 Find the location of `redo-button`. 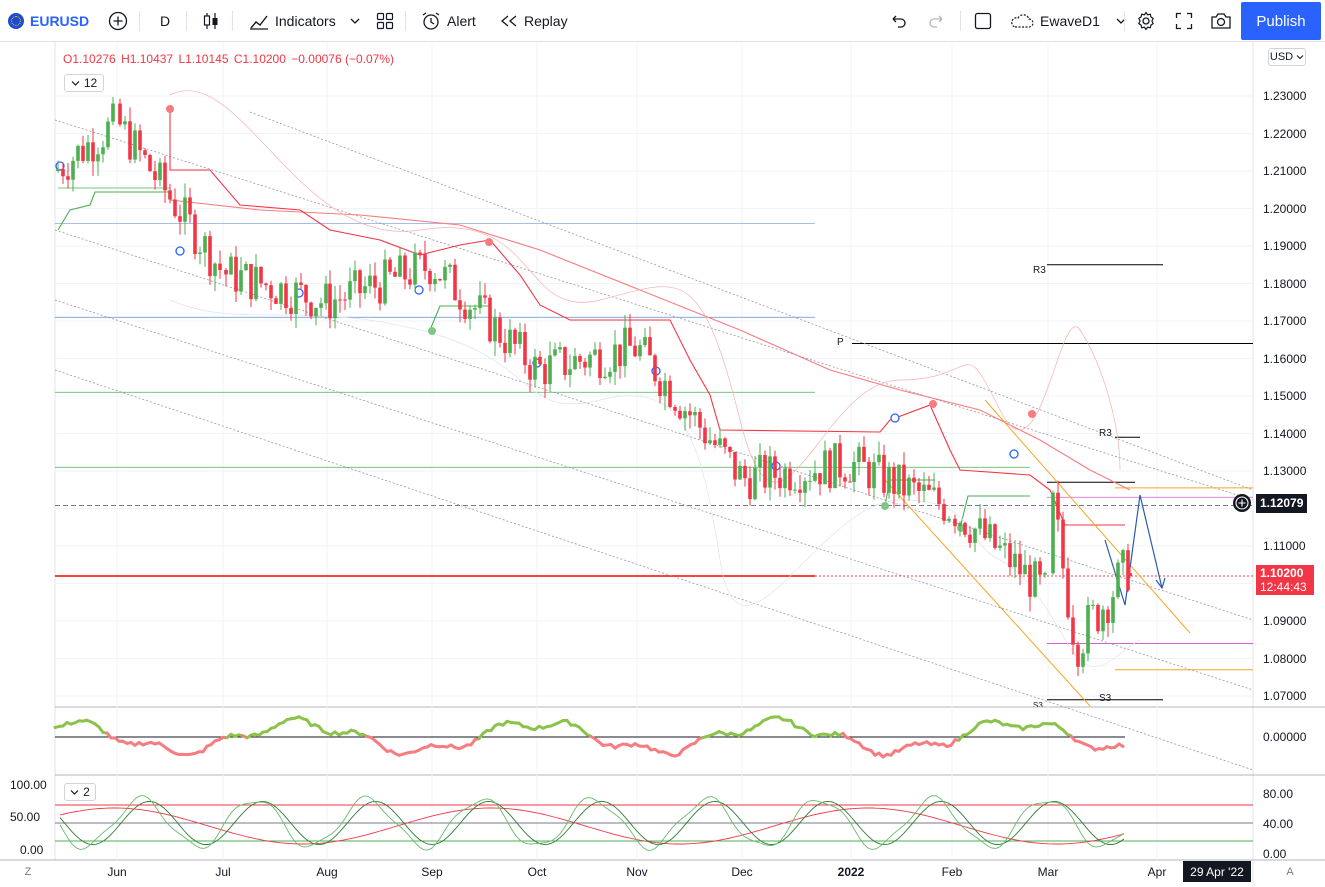

redo-button is located at coordinates (937, 21).